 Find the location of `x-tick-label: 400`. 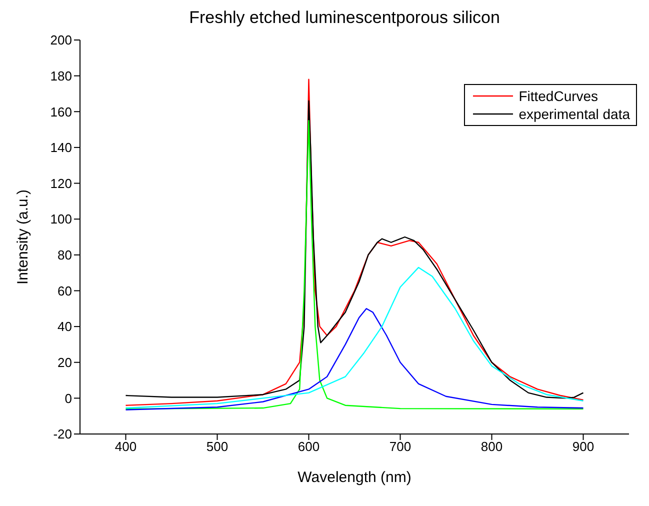

x-tick-label: 400 is located at coordinates (125, 446).